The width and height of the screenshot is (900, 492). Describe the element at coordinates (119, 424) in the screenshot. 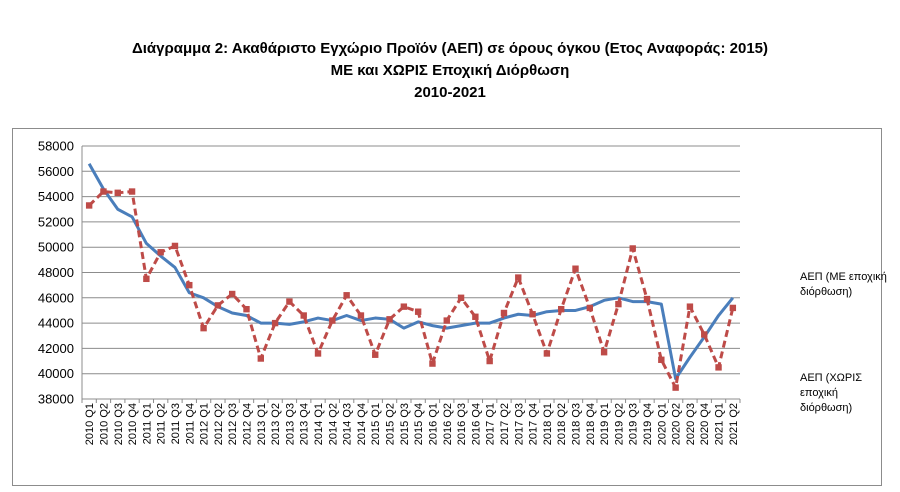

I see `x-tick-label: 2010 Q3` at that location.